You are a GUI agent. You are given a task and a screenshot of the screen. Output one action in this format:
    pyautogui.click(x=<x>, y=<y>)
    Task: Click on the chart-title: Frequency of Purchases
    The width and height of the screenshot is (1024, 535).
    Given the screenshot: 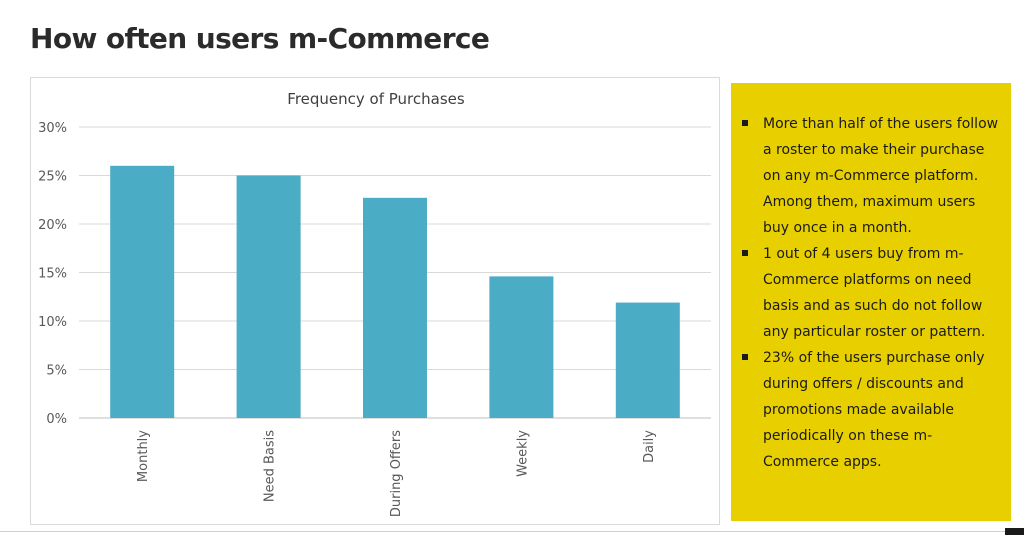 What is the action you would take?
    pyautogui.click(x=376, y=99)
    